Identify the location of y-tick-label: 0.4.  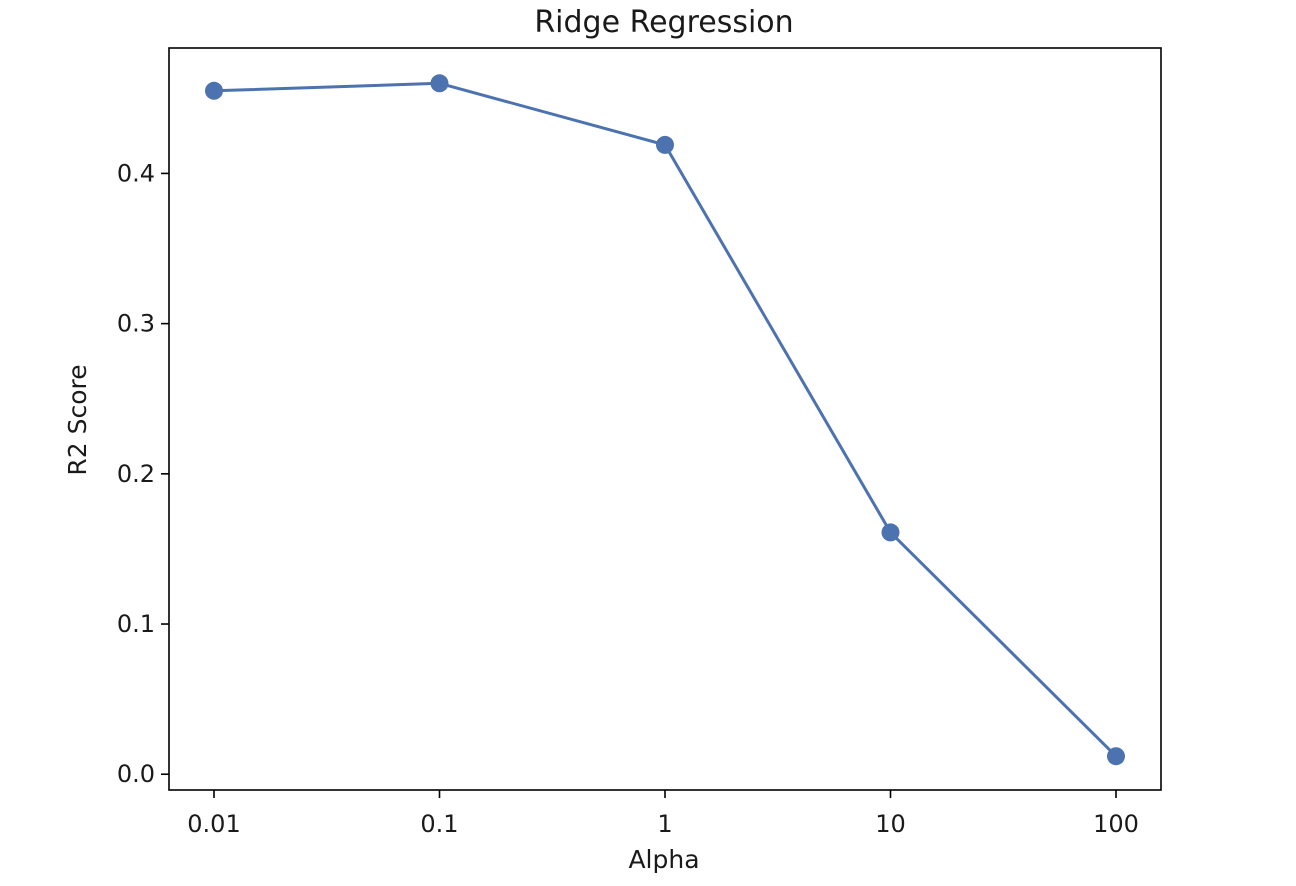
(136, 173).